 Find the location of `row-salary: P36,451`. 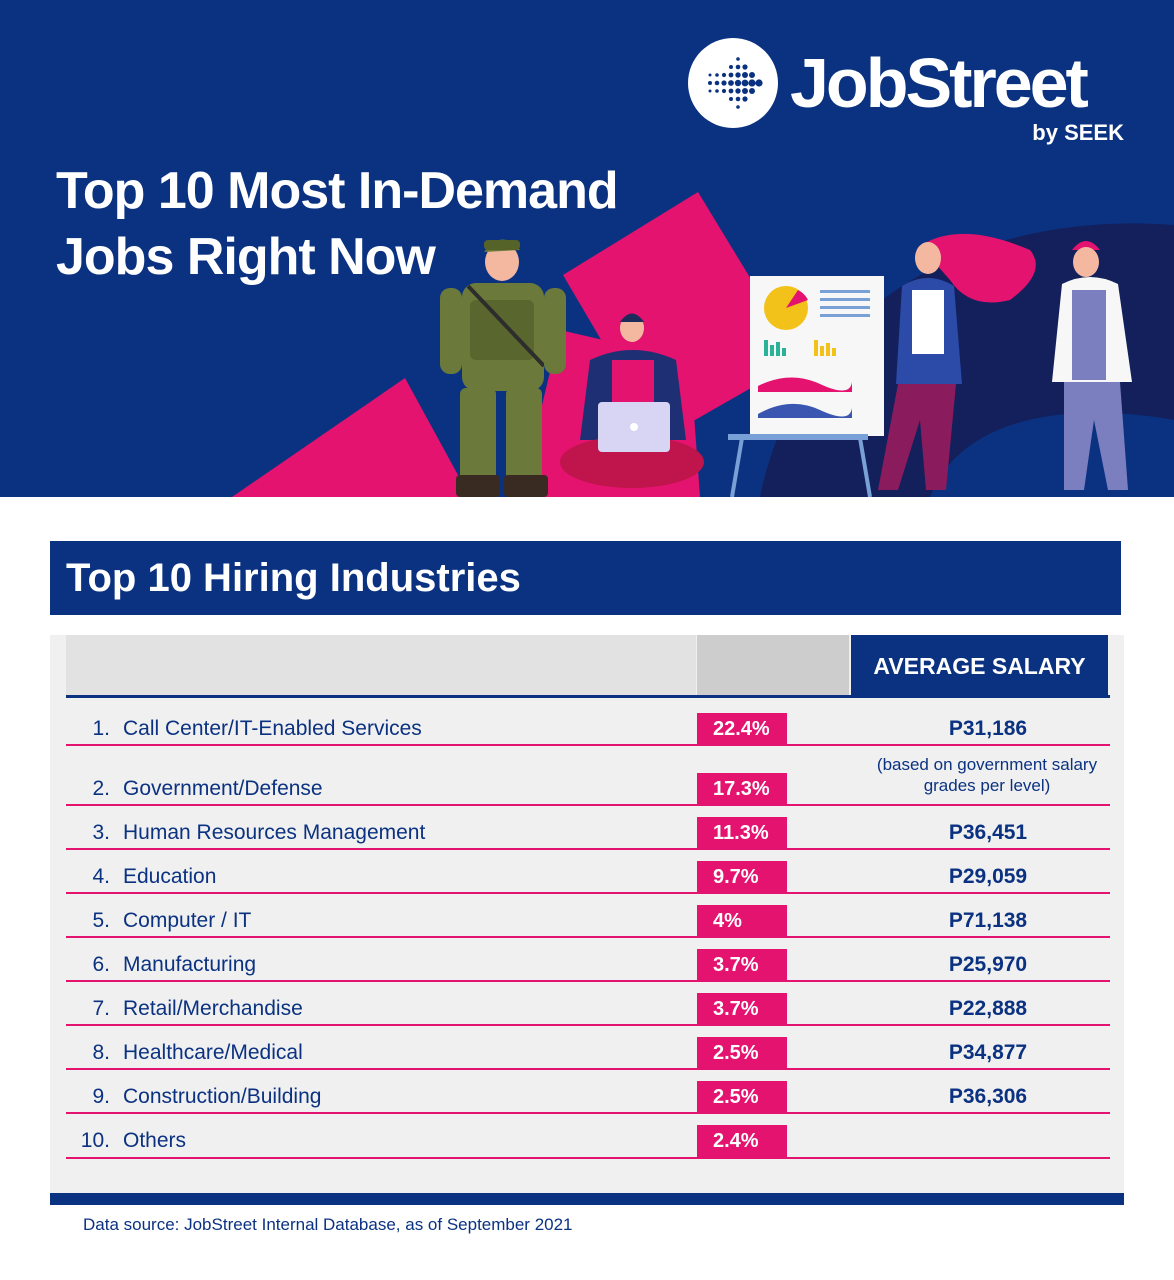

row-salary: P36,451 is located at coordinates (988, 832).